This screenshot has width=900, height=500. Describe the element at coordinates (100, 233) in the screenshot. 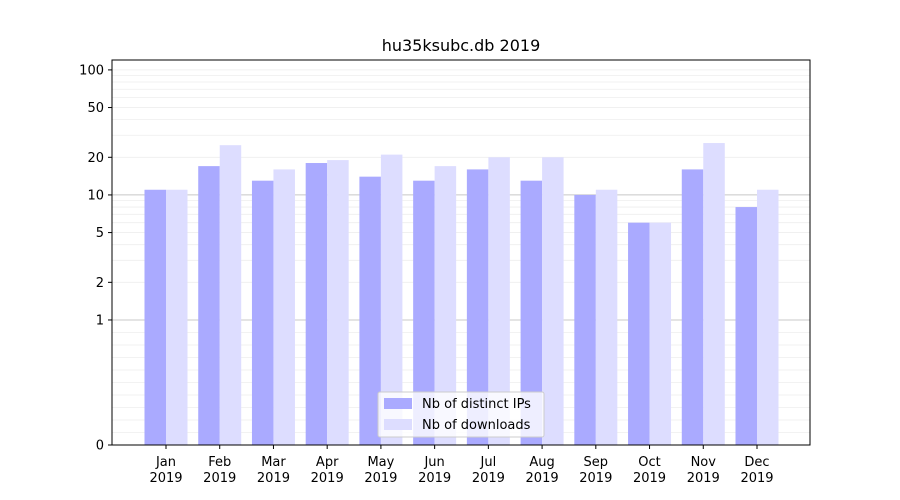

I see `y-tick-label: 5` at that location.